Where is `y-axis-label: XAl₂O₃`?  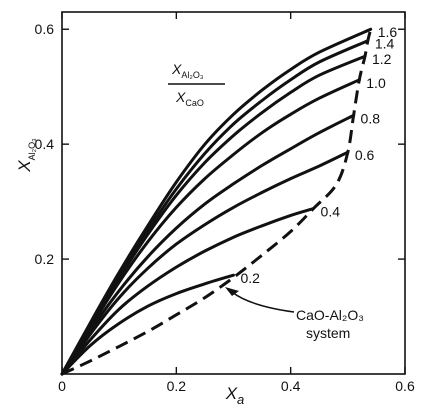
y-axis-label: XAl₂O₃ is located at coordinates (26, 155).